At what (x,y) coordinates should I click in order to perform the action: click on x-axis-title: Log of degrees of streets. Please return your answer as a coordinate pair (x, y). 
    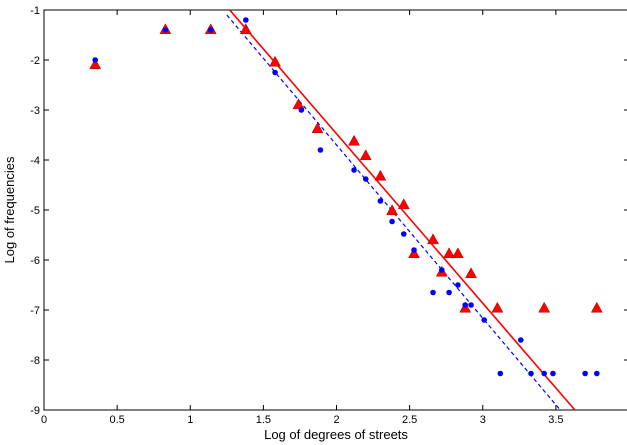
    Looking at the image, I should click on (336, 434).